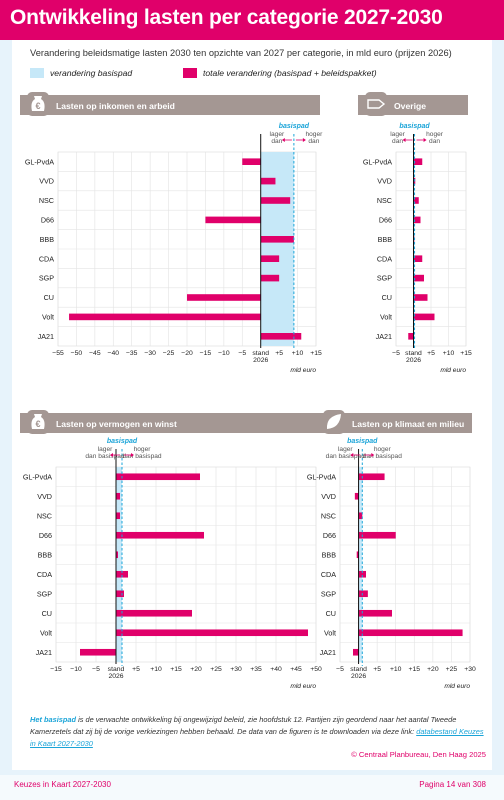 The image size is (504, 800). What do you see at coordinates (346, 456) in the screenshot?
I see `lower-label: dan basispad` at bounding box center [346, 456].